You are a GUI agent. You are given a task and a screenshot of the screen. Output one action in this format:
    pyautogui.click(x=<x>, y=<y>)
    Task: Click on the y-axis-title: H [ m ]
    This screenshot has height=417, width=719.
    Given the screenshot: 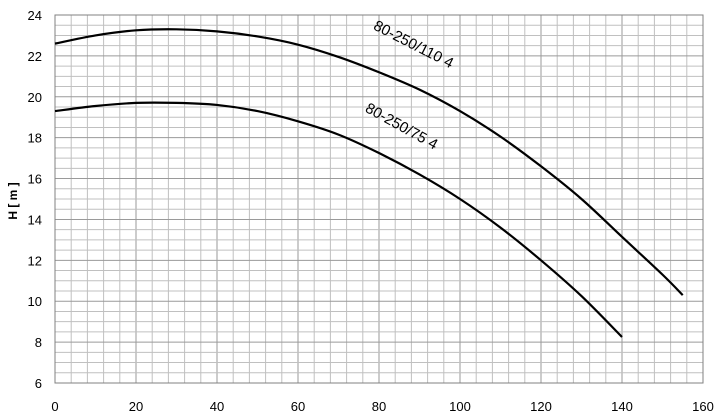 What is the action you would take?
    pyautogui.click(x=13, y=200)
    